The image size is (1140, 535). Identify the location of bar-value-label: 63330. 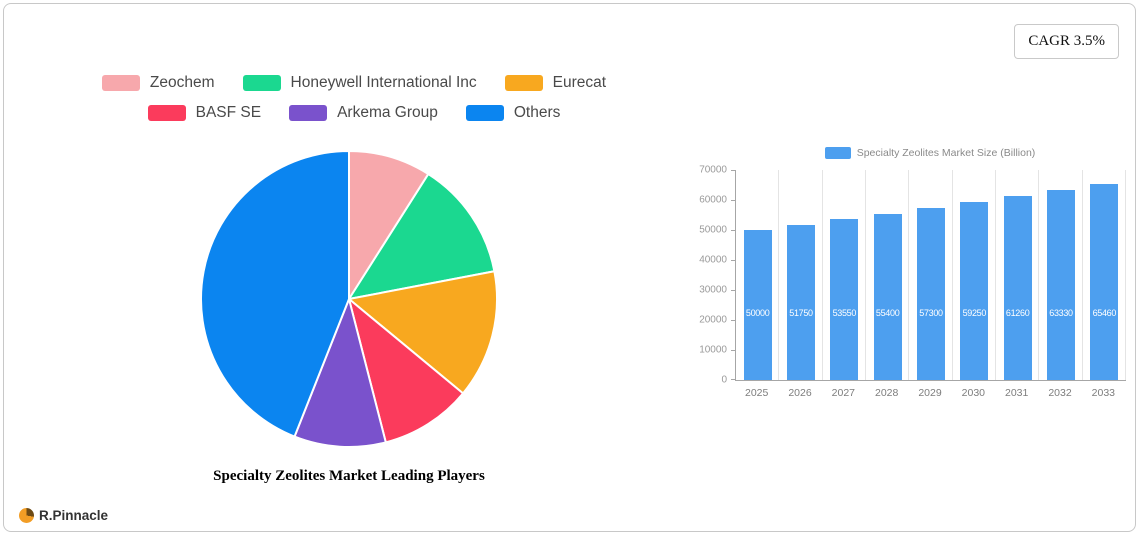
(1061, 313).